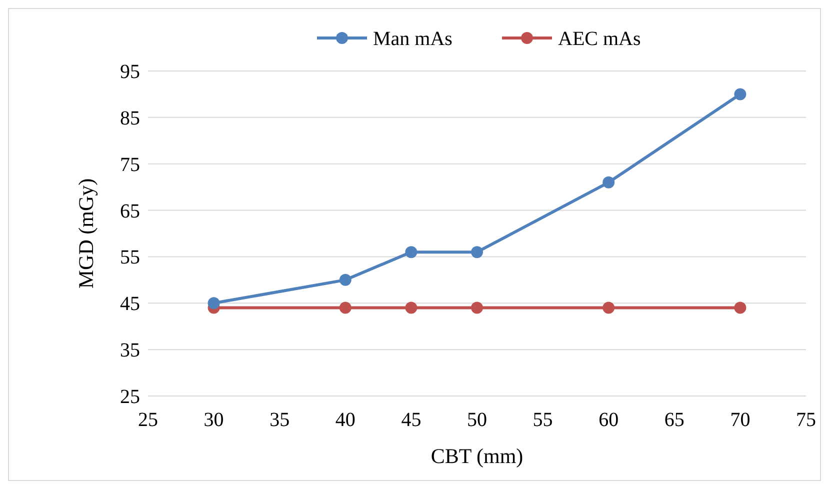  What do you see at coordinates (542, 420) in the screenshot?
I see `x-tick-label: 55` at bounding box center [542, 420].